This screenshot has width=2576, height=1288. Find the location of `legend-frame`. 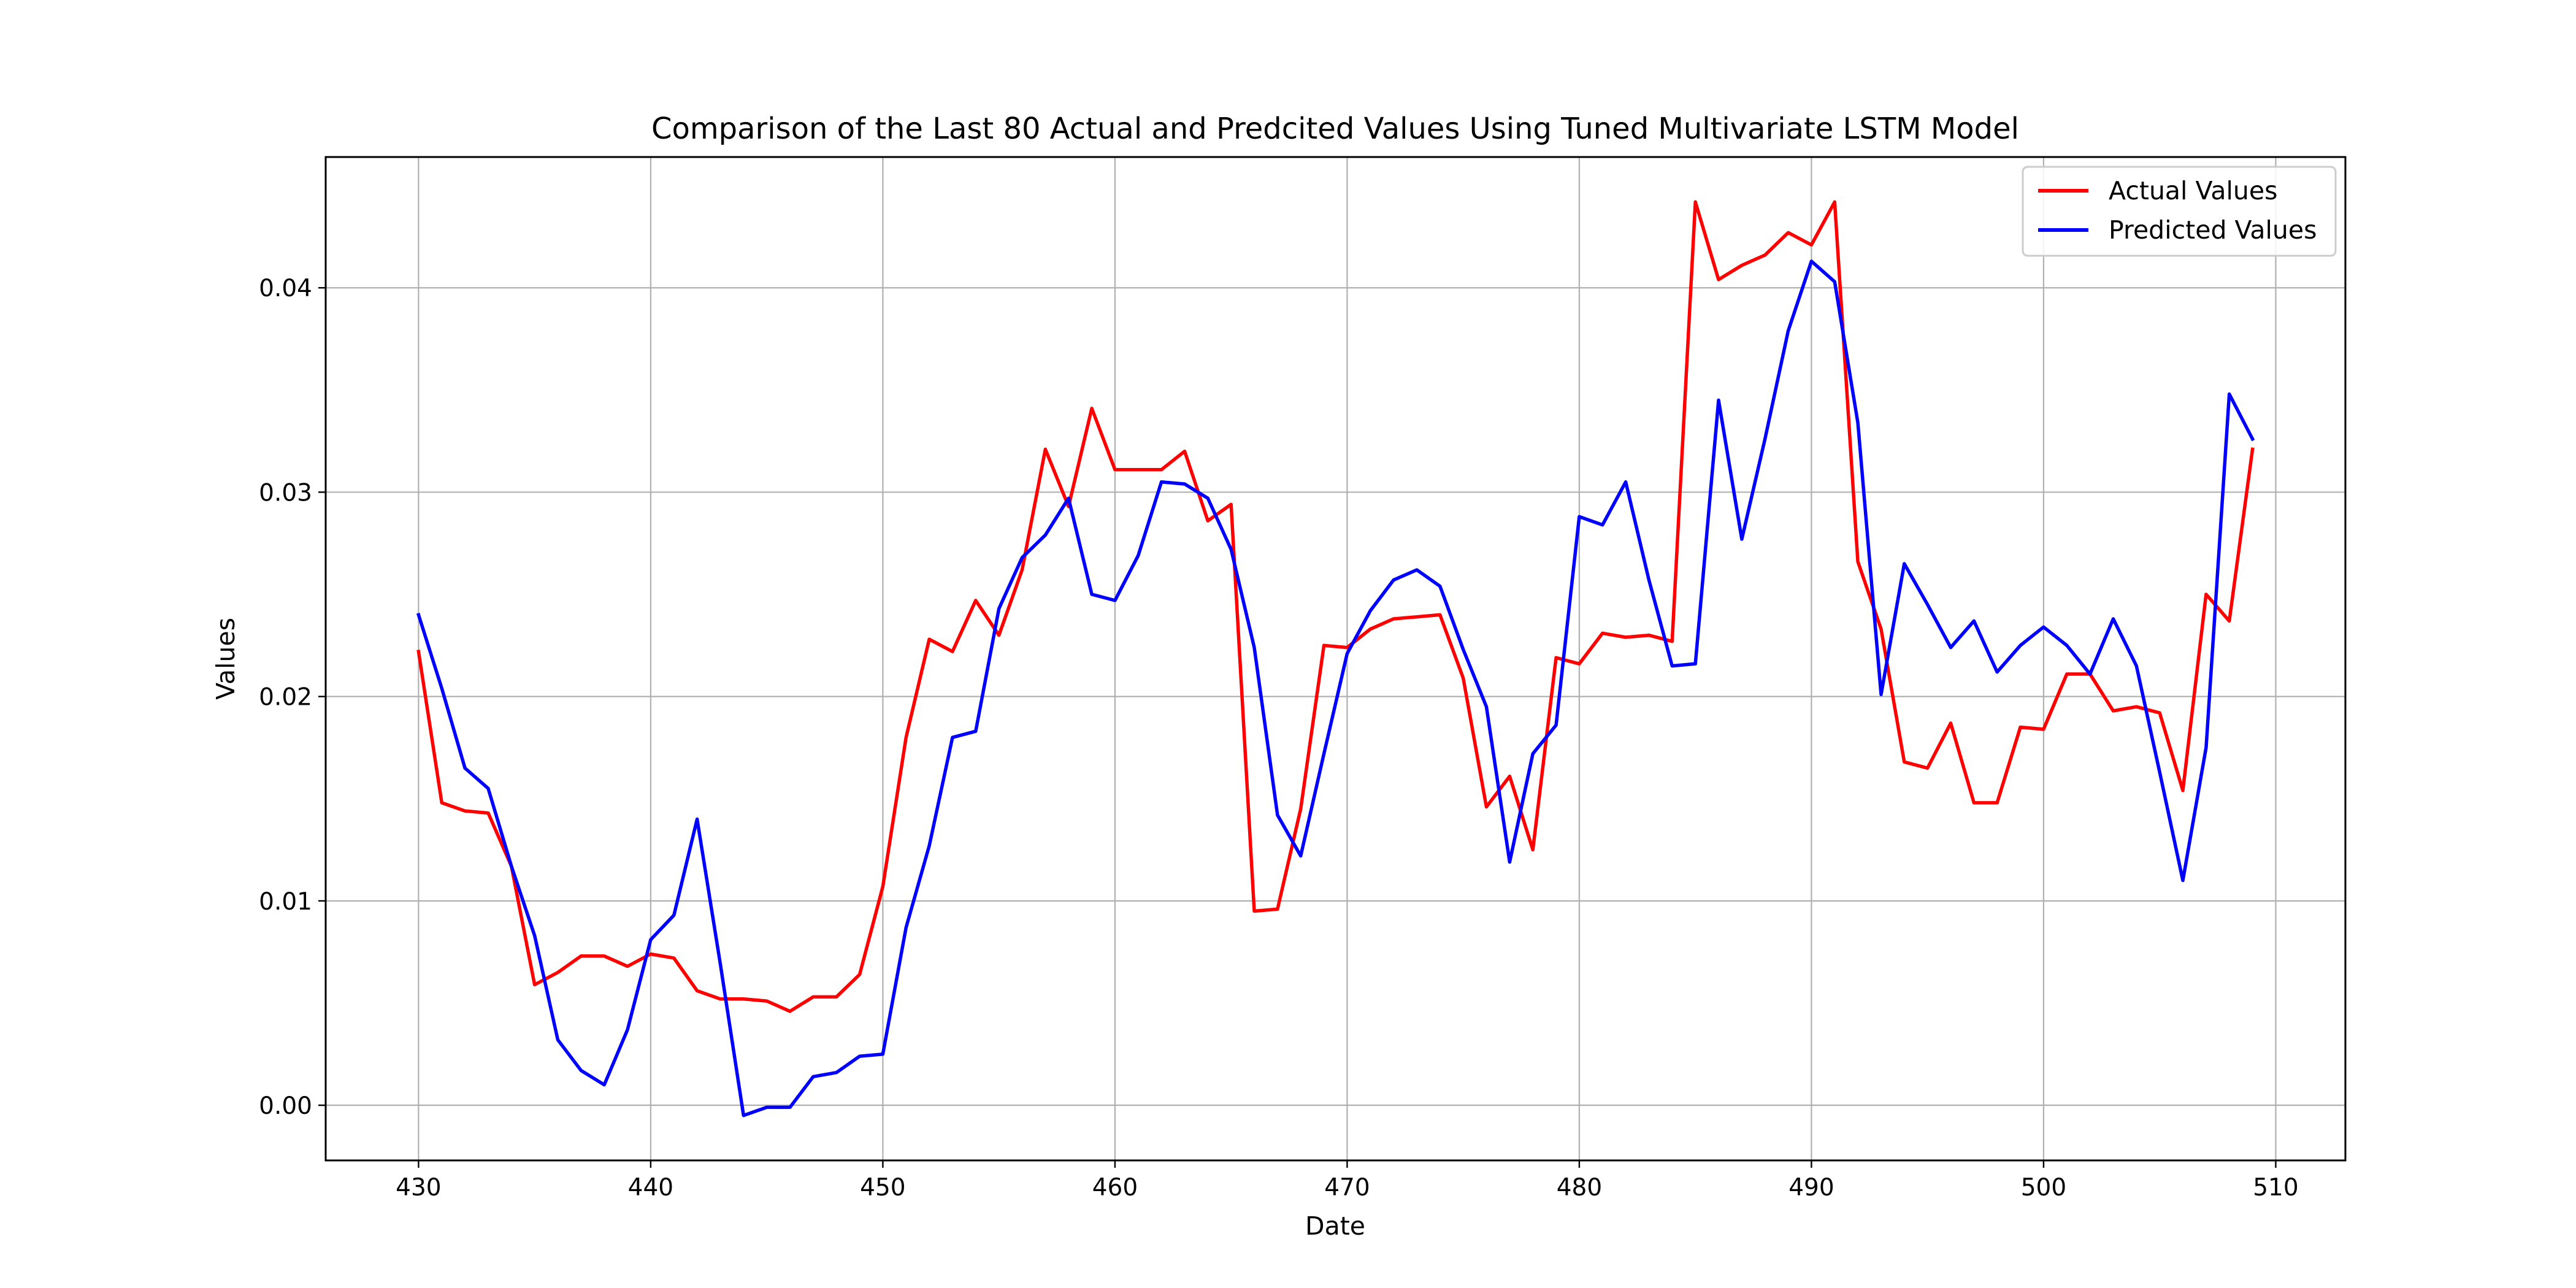

legend-frame is located at coordinates (2179, 211).